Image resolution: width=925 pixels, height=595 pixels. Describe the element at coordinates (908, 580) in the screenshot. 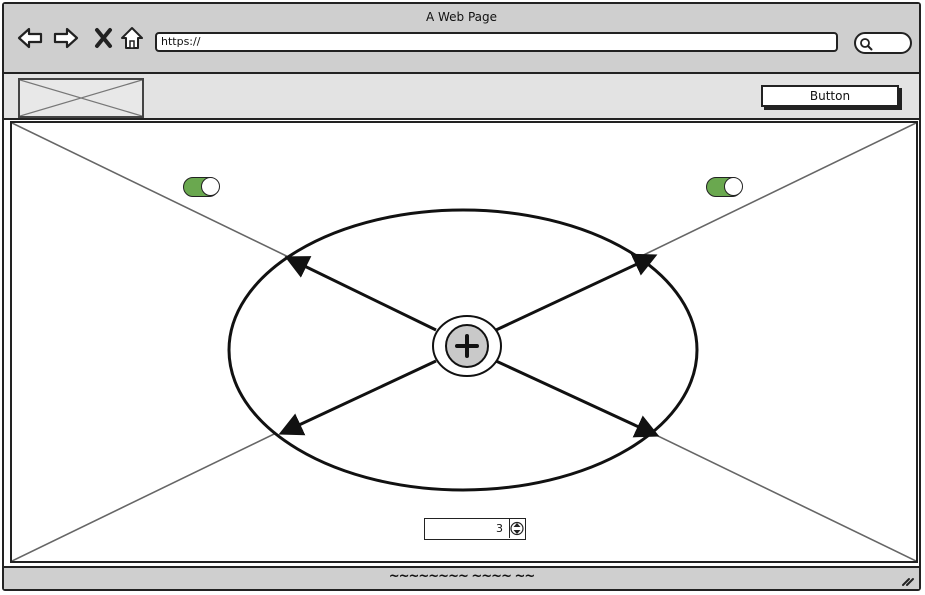

I see `resize-grip-icon` at that location.